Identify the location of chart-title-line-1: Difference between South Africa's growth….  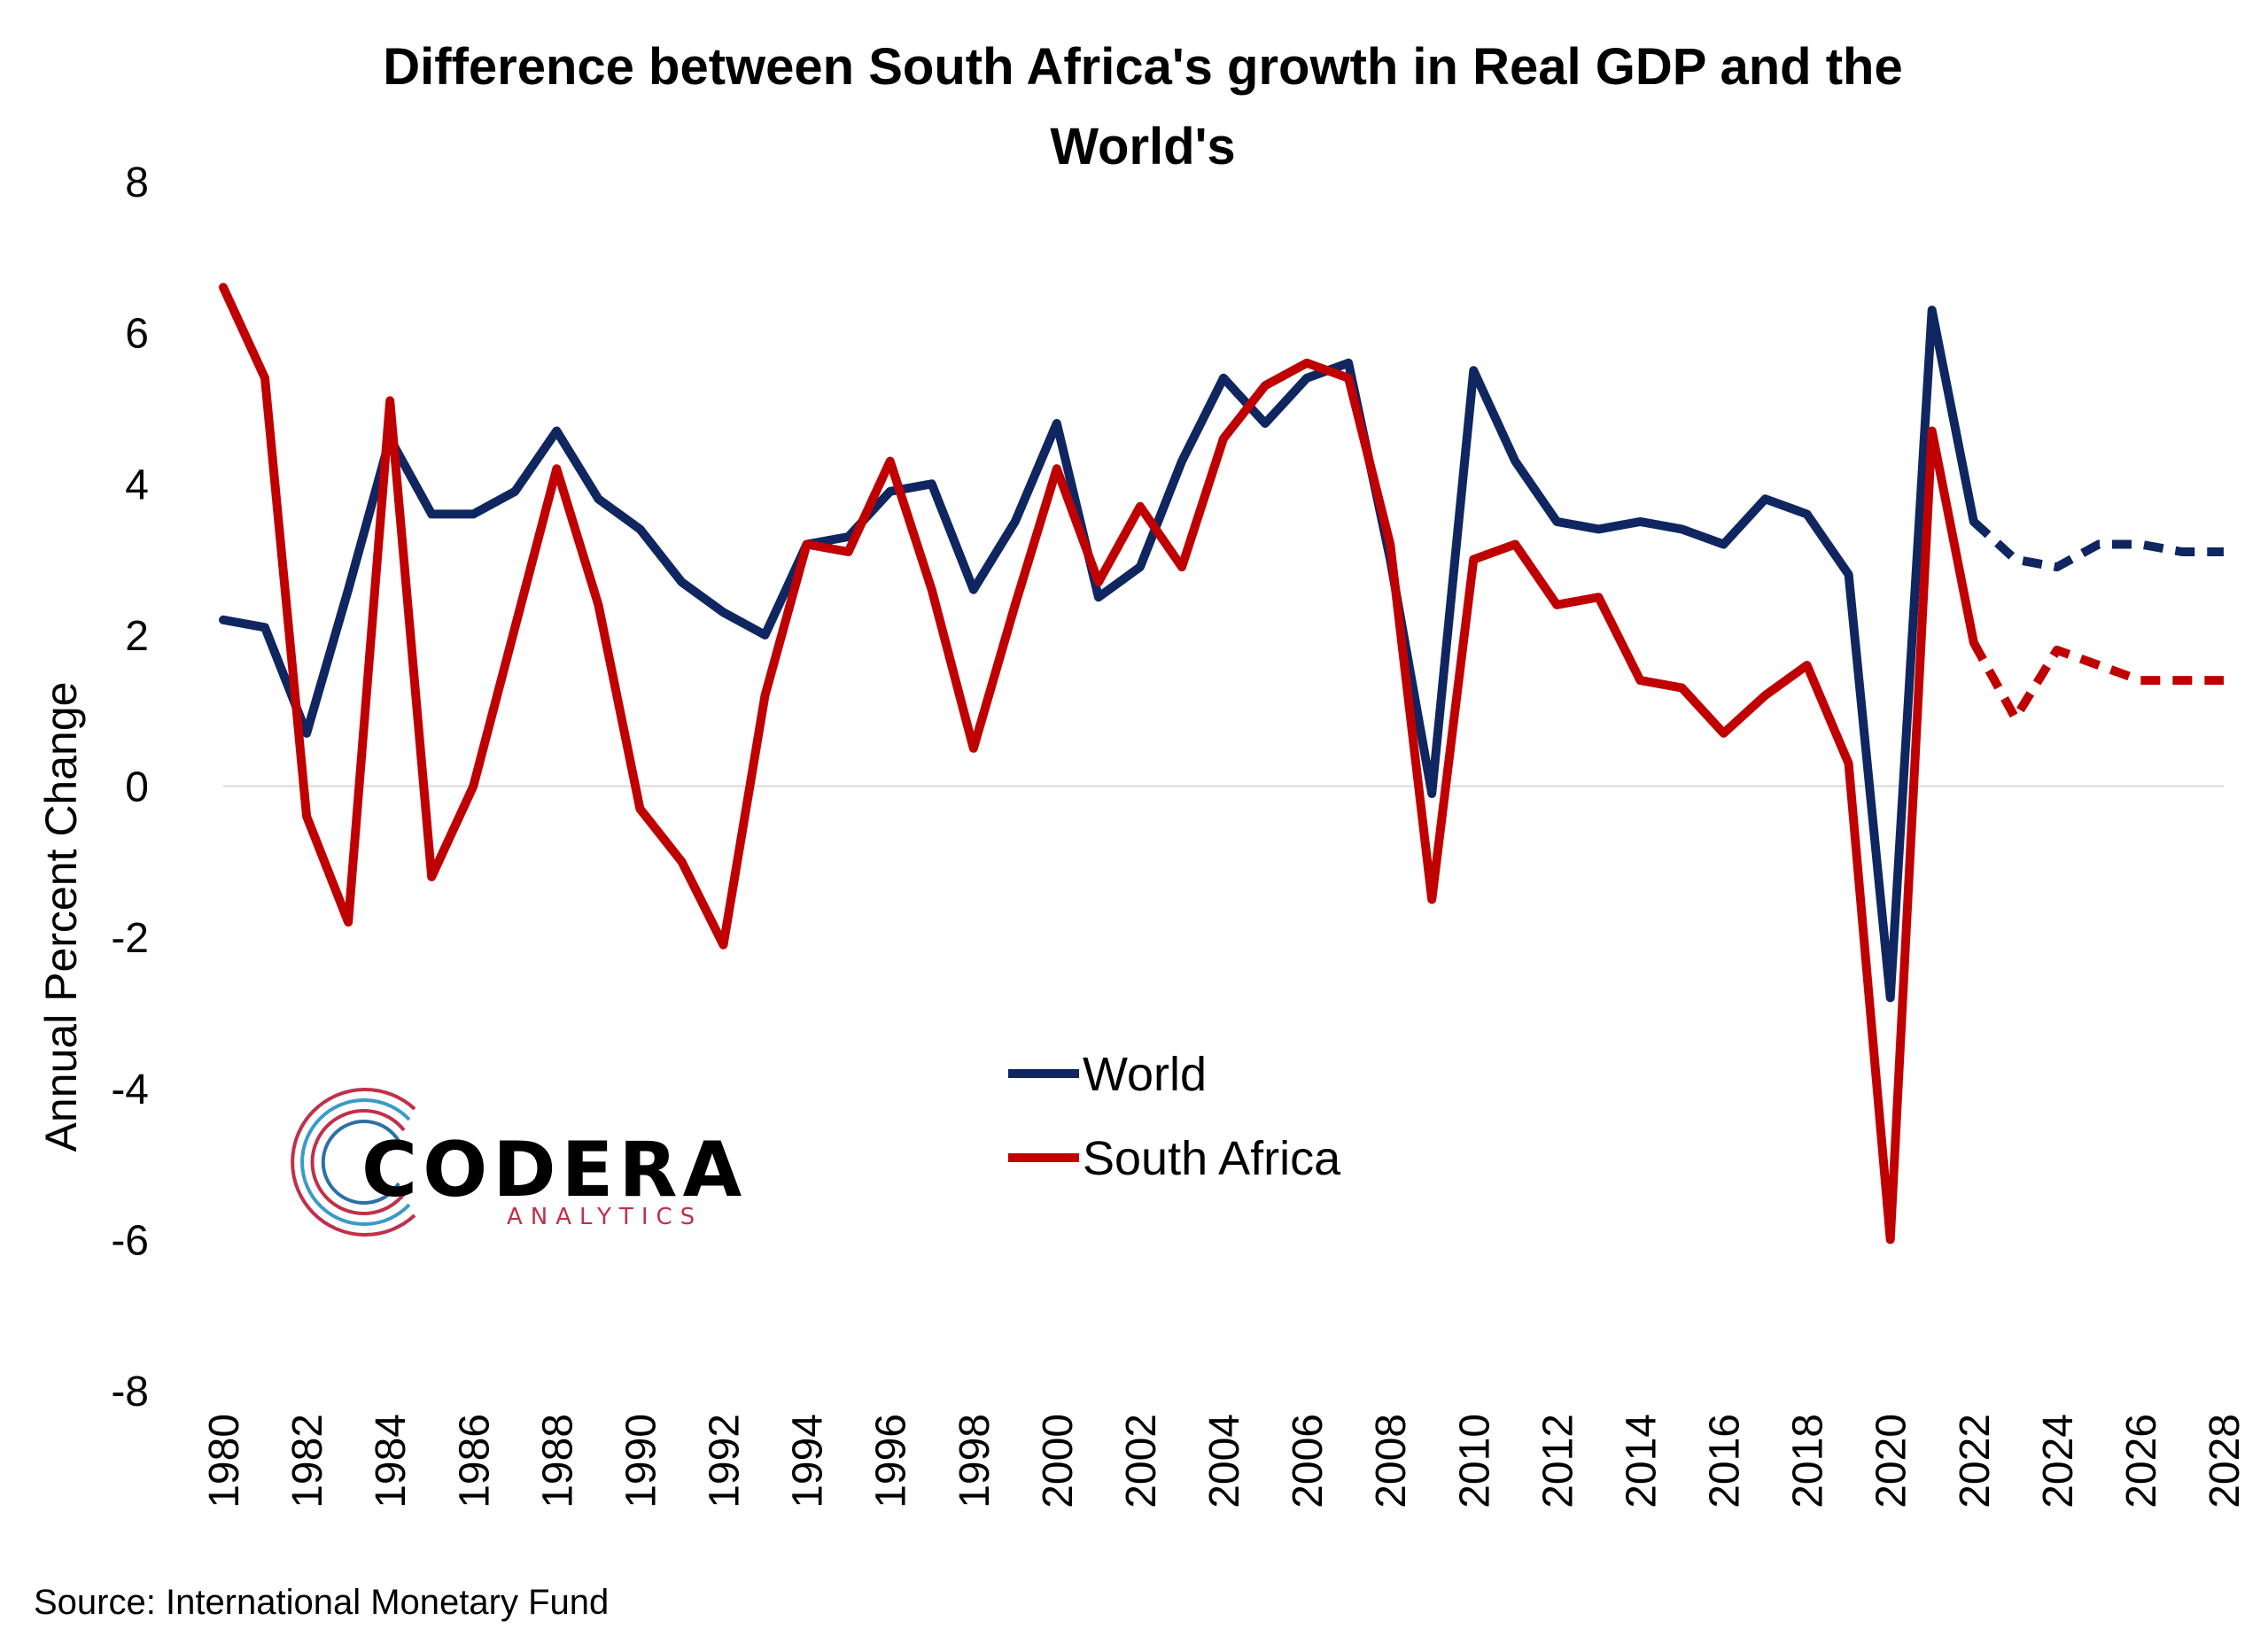
(1142, 67).